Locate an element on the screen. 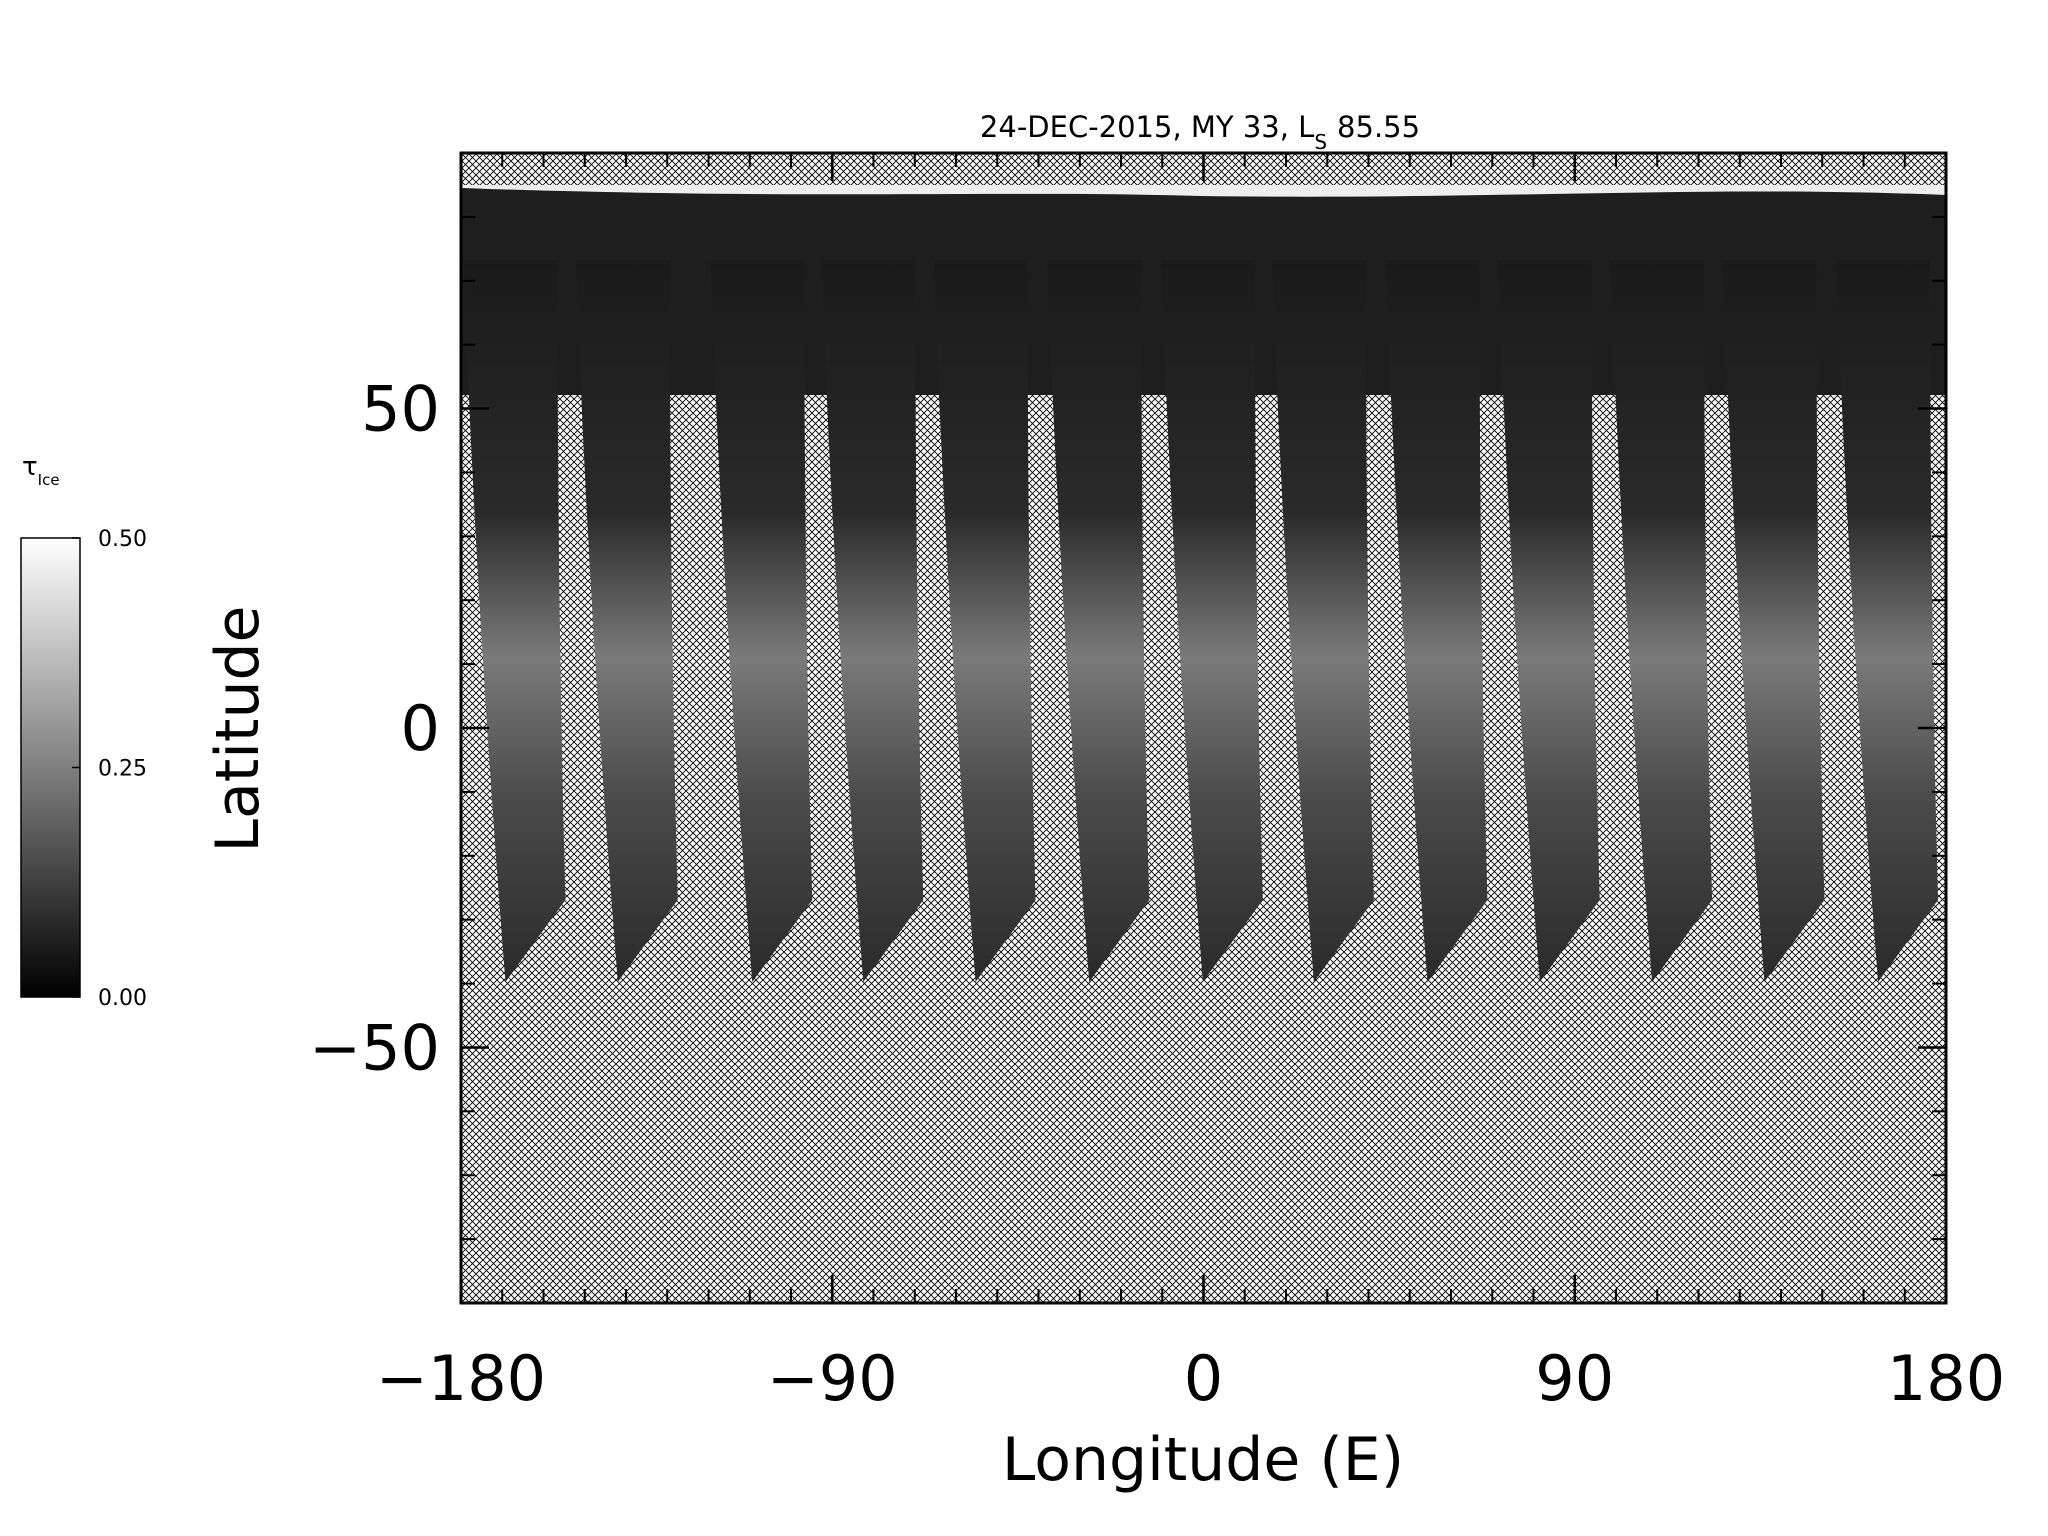 This screenshot has height=1536, width=2048. chart-title: 24-DEC-2015, MY 33, LS 85.55 is located at coordinates (1200, 132).